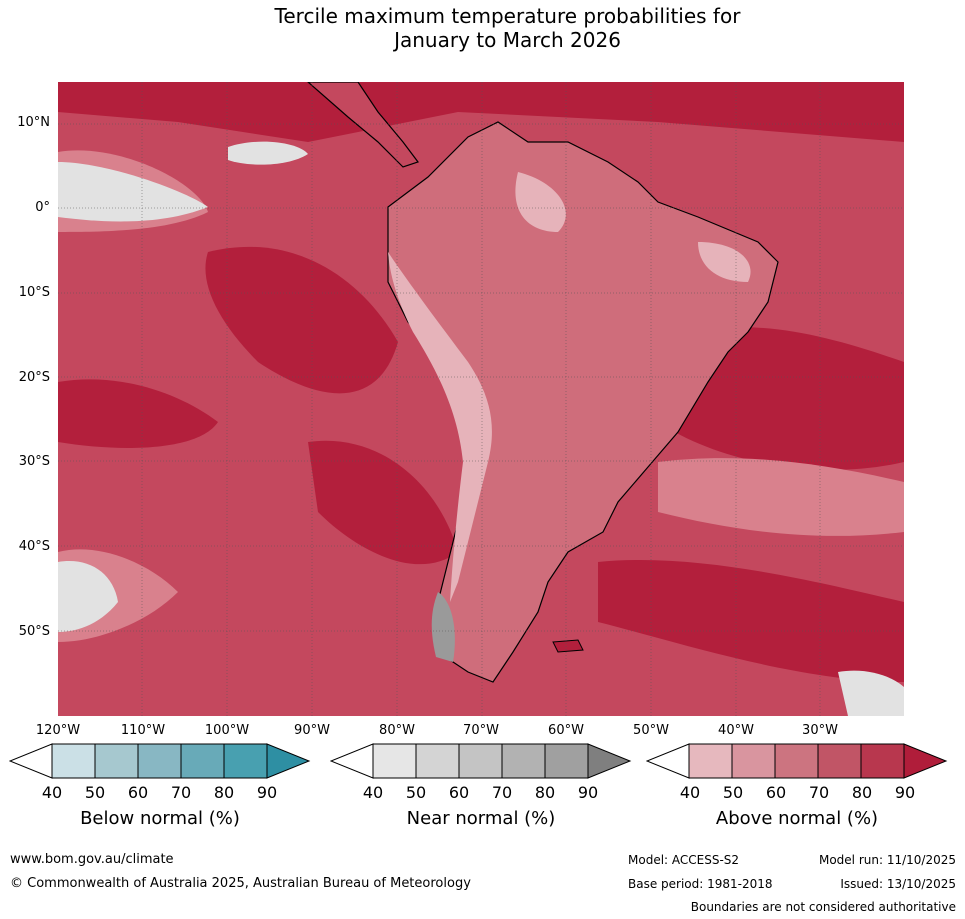 The height and width of the screenshot is (919, 965). Describe the element at coordinates (363, 125) in the screenshot. I see `central-america-landmass` at that location.